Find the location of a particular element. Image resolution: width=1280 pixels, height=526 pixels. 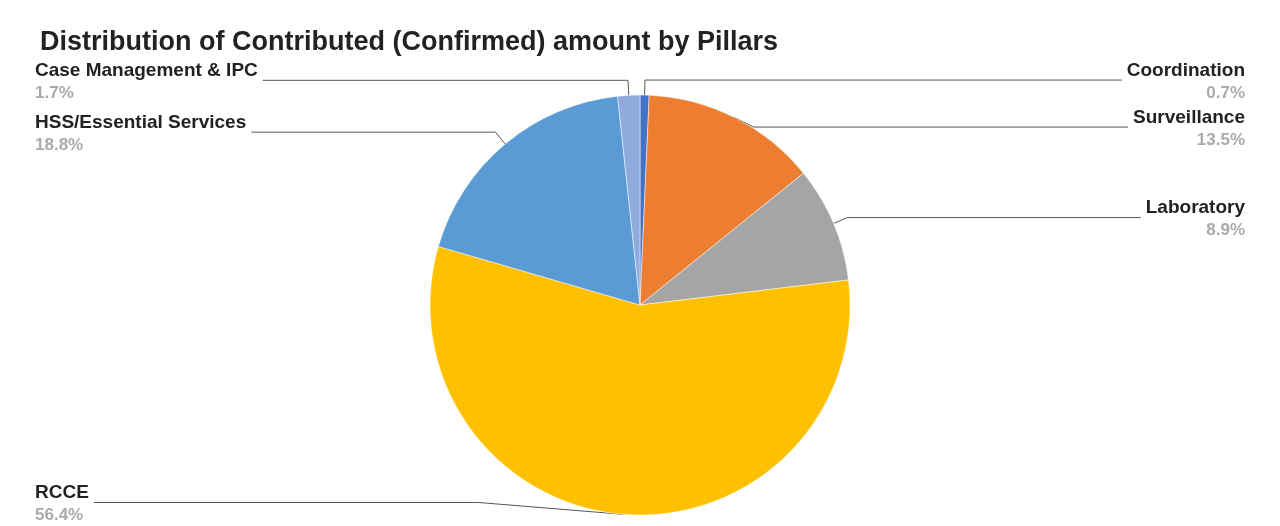

slice-label: Surveillance is located at coordinates (1189, 116).